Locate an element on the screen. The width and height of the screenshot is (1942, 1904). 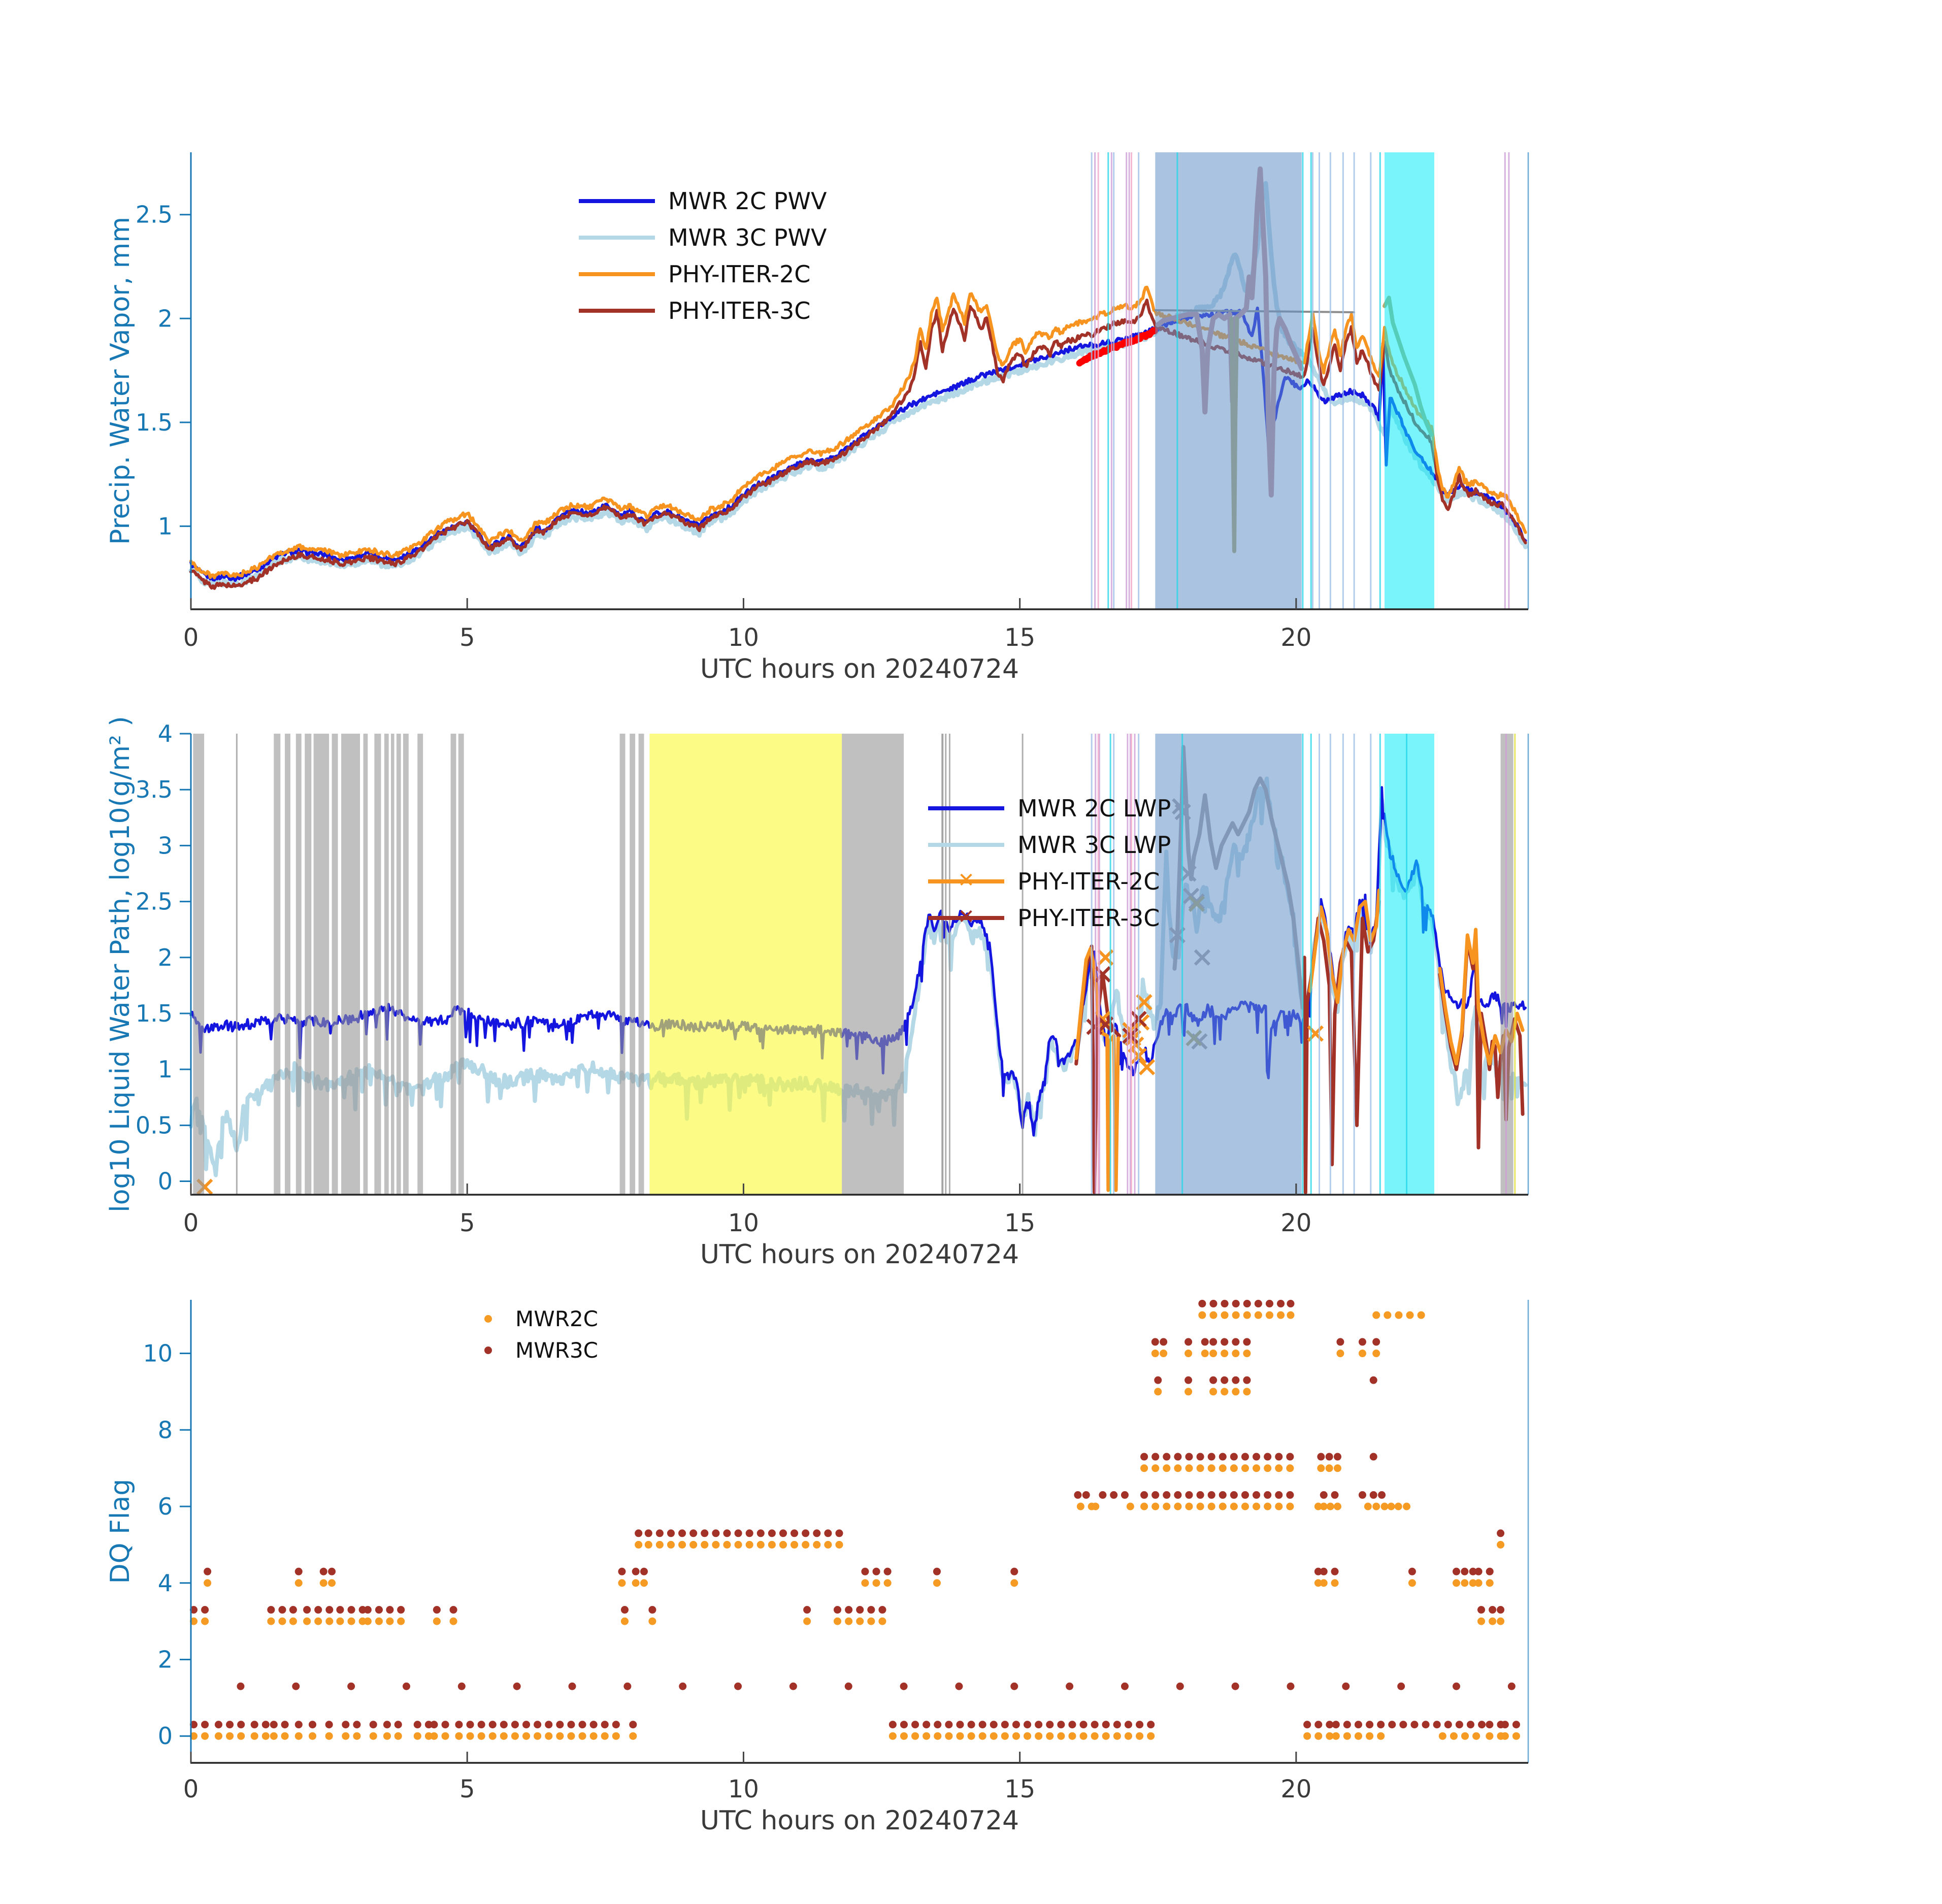
y-tick-label: 3.5 is located at coordinates (154, 790).